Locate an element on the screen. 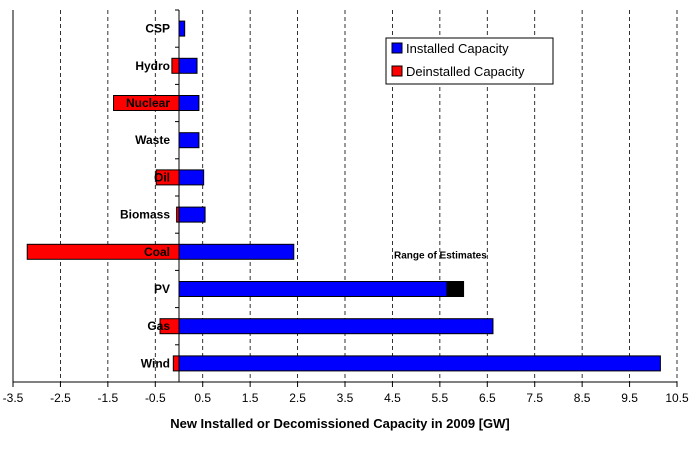 This screenshot has height=449, width=700. x-tick-label: 5.5 is located at coordinates (440, 398).